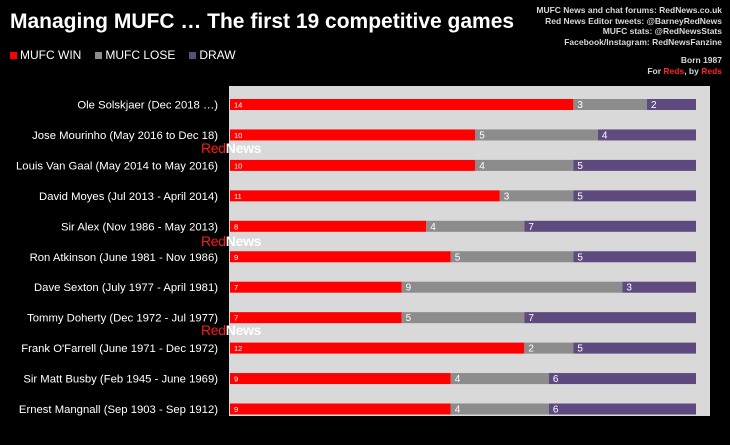 Image resolution: width=730 pixels, height=445 pixels. I want to click on credit-editor: Red News Editor tweets: @BarneyRedNews, so click(633, 20).